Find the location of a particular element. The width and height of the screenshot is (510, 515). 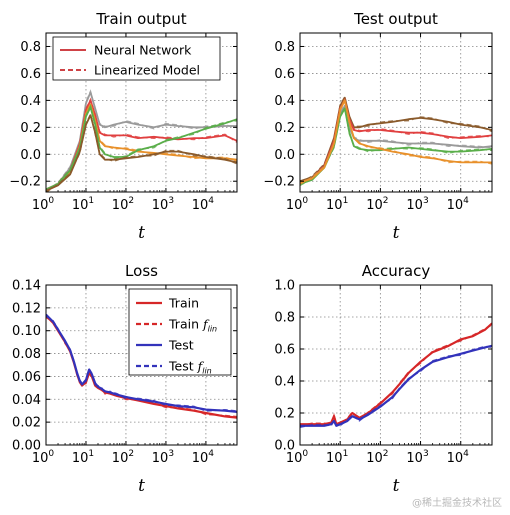

legend-label: Test is located at coordinates (181, 345).